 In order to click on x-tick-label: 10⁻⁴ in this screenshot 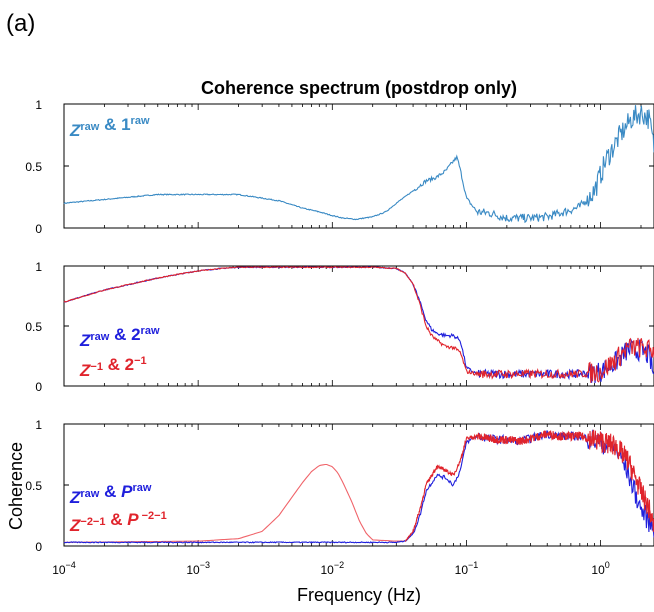, I will do `click(64, 568)`.